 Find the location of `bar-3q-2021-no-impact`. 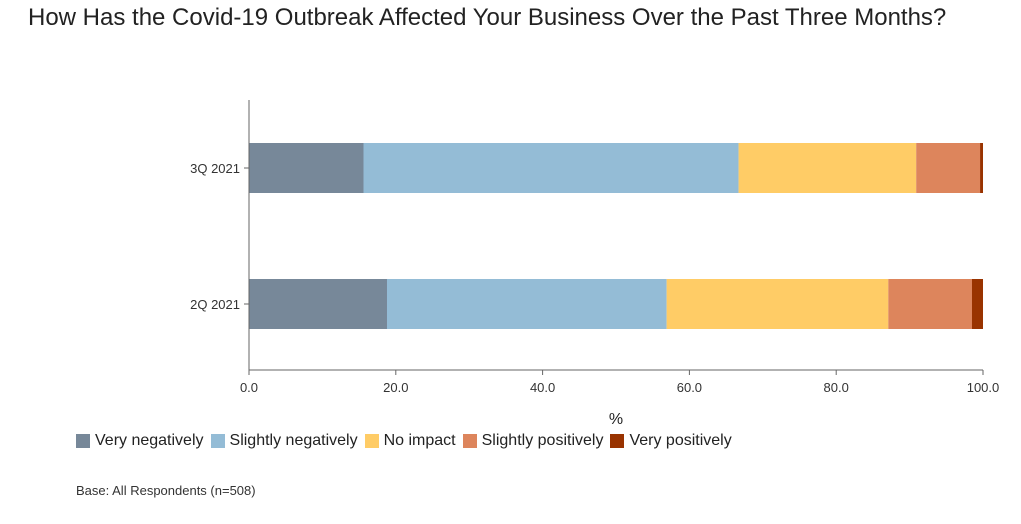

bar-3q-2021-no-impact is located at coordinates (827, 168).